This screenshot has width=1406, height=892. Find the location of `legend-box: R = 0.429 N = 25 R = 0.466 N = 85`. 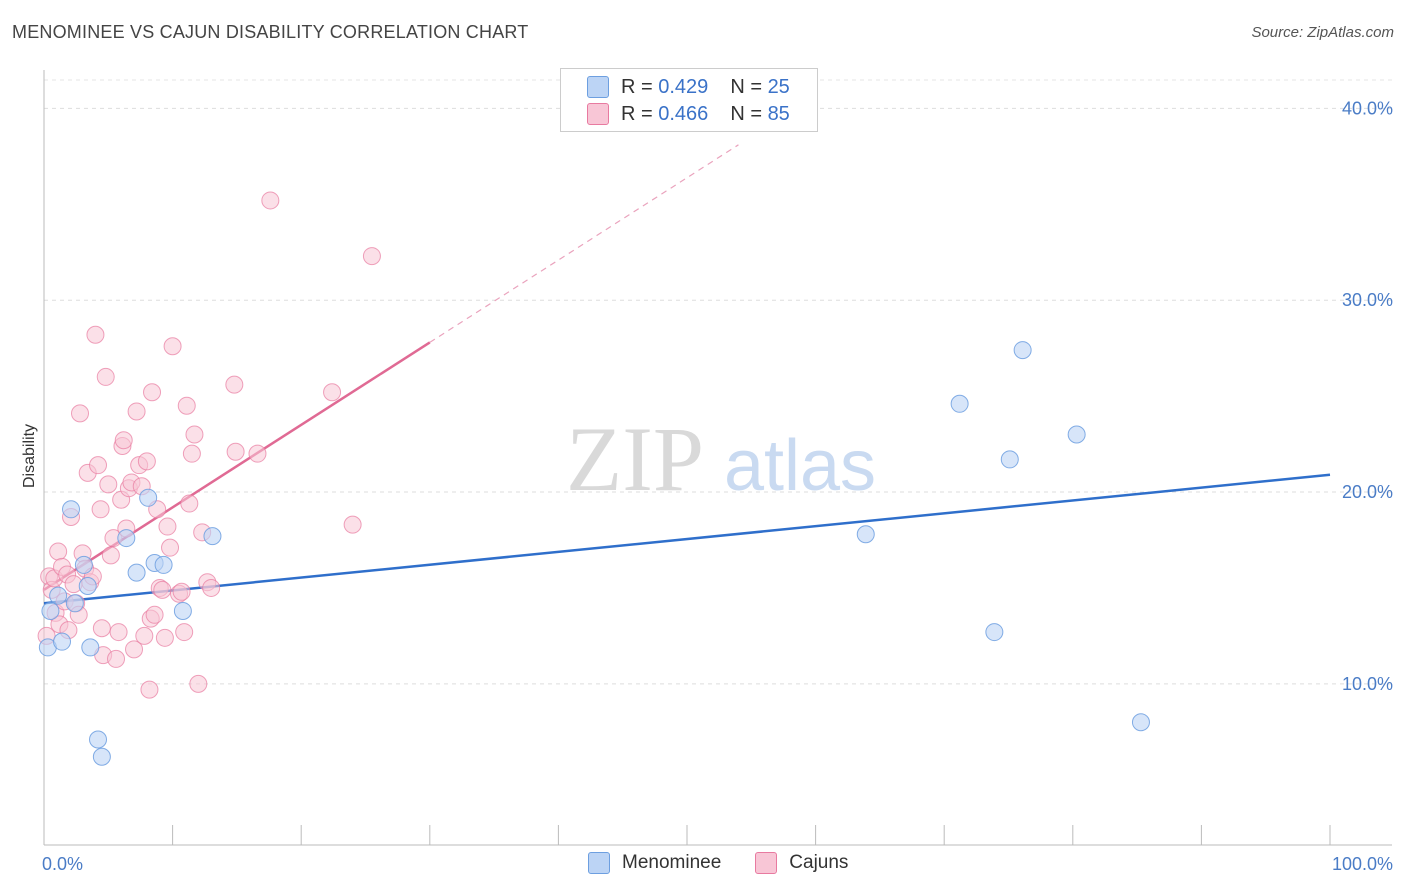

legend-box: R = 0.429 N = 25 R = 0.466 N = 85 is located at coordinates (689, 100).